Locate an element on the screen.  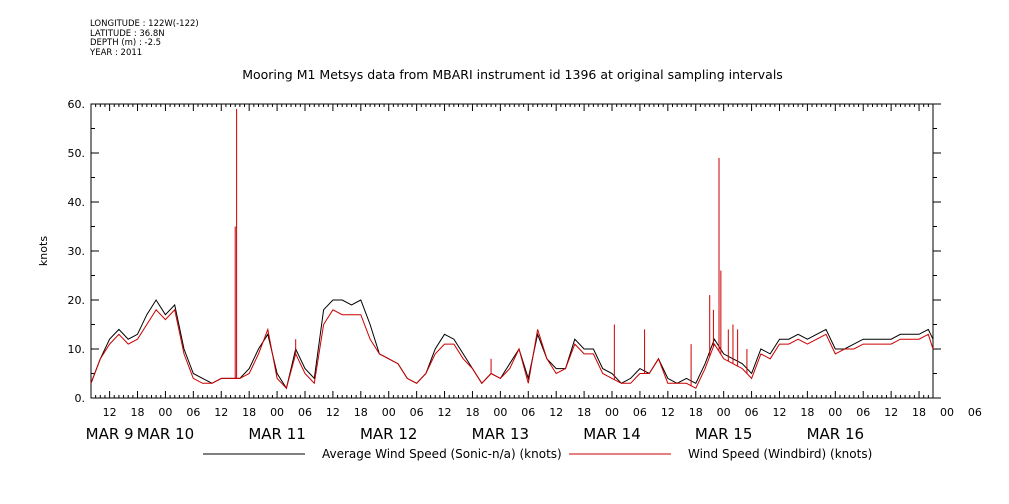
x-date-label: MAR 12 is located at coordinates (388, 434).